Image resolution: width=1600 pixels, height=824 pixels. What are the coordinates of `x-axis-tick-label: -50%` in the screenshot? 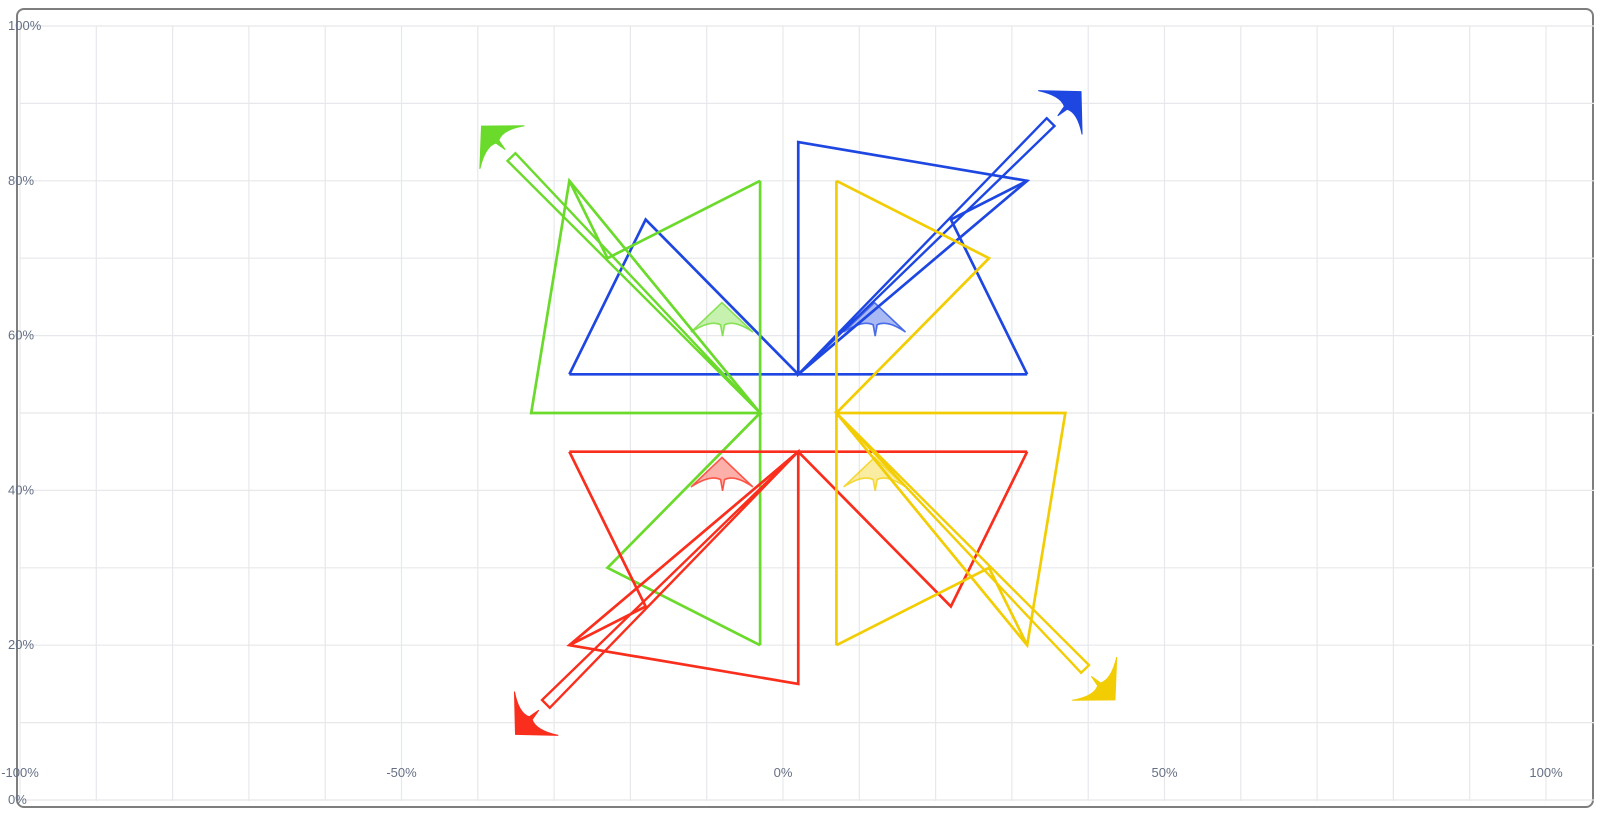 It's located at (401, 772).